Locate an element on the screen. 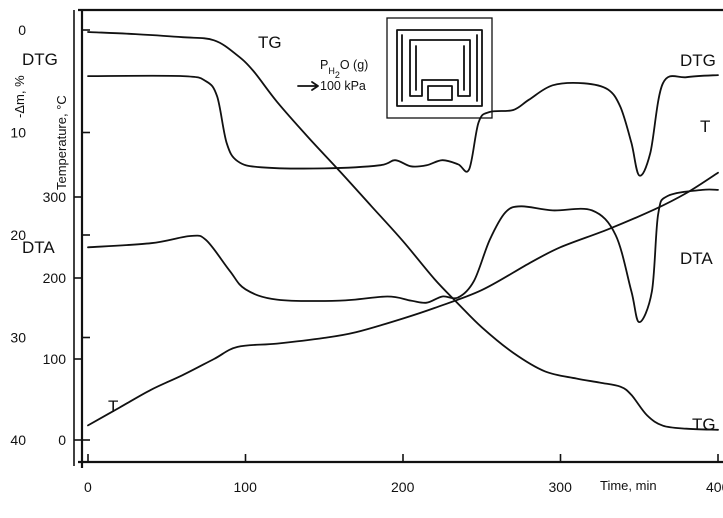 This screenshot has width=723, height=518. inset-2: 2 is located at coordinates (337, 75).